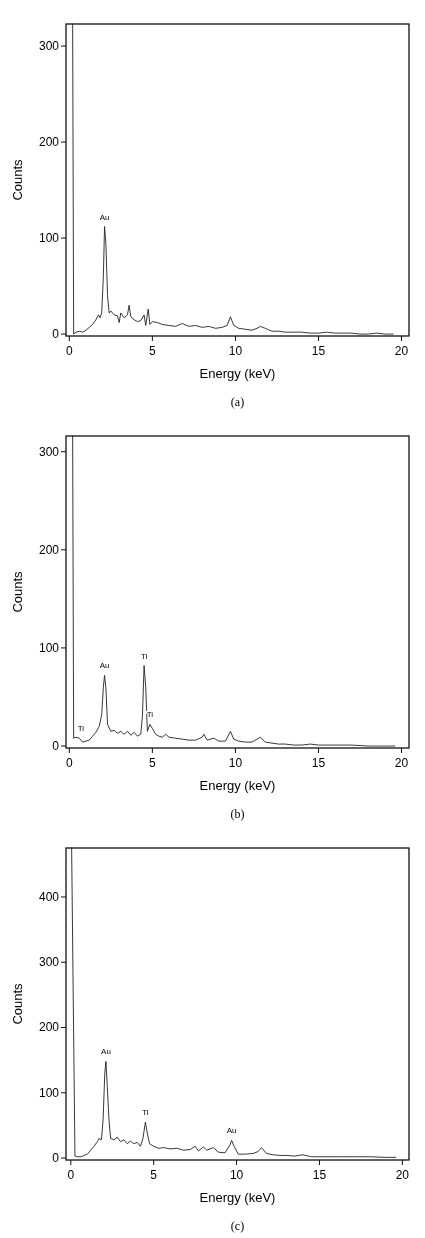  I want to click on text: (a), so click(237, 402).